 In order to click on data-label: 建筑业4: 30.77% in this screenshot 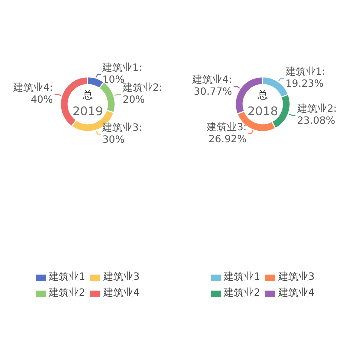, I will do `click(211, 86)`.